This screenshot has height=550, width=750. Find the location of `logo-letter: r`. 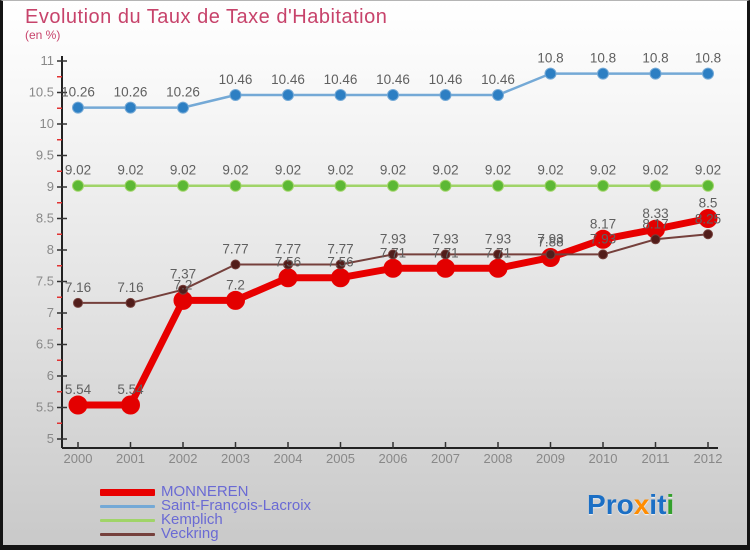

logo-letter: r is located at coordinates (611, 504).